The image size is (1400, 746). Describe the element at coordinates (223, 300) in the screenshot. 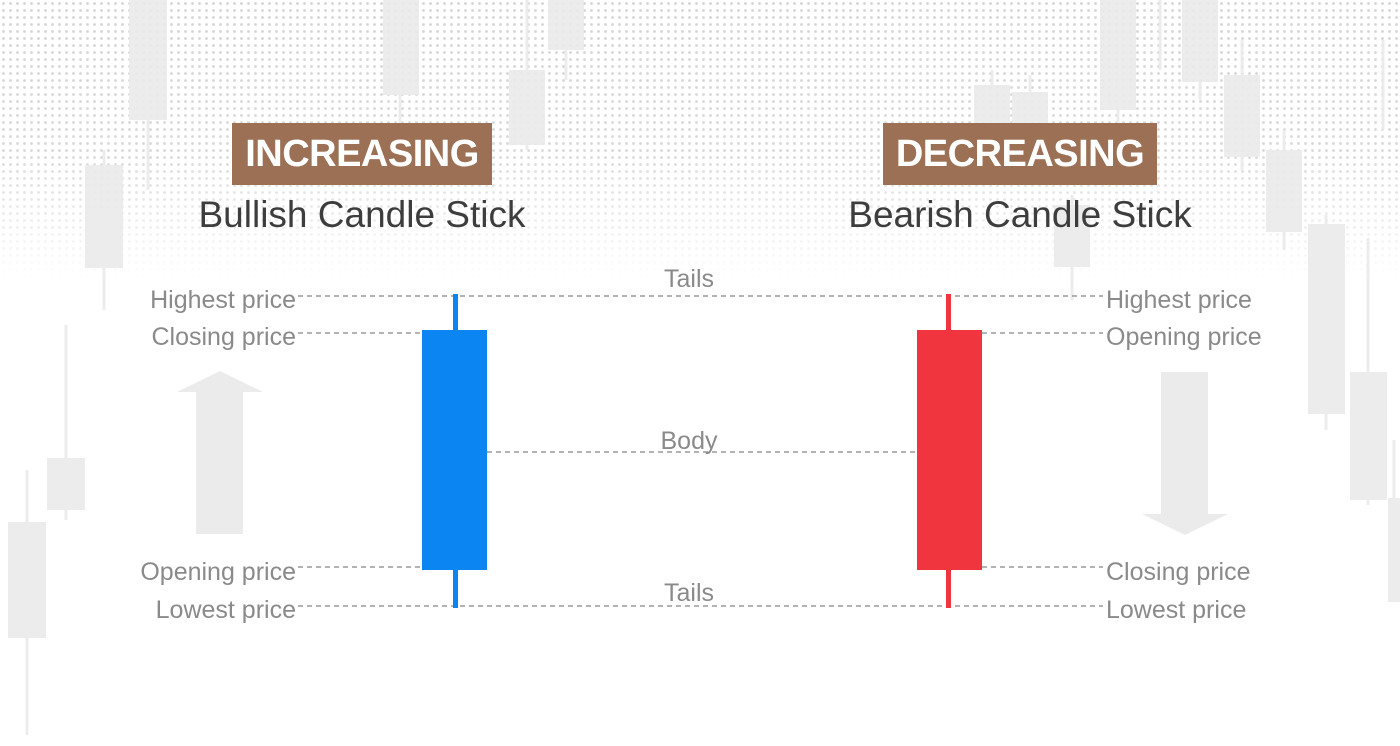

I see `bullish-highest-label: Highest price` at that location.